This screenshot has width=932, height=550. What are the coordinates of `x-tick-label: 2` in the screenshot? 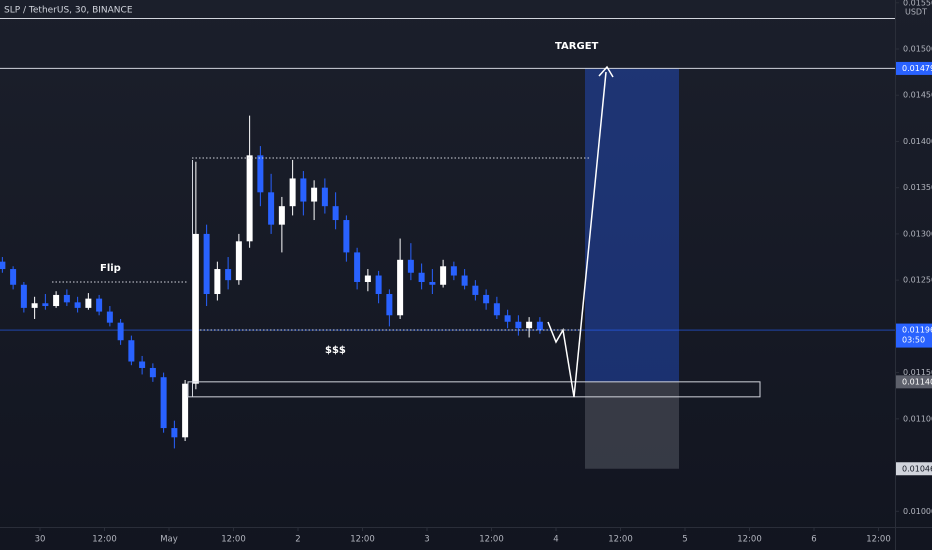 It's located at (297, 540).